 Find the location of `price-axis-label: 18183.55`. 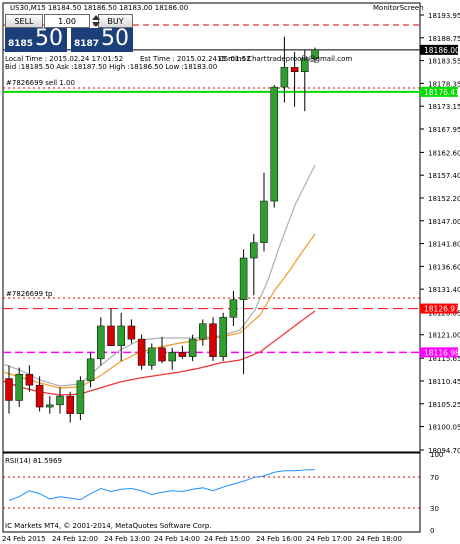

price-axis-label: 18183.55 is located at coordinates (444, 62).